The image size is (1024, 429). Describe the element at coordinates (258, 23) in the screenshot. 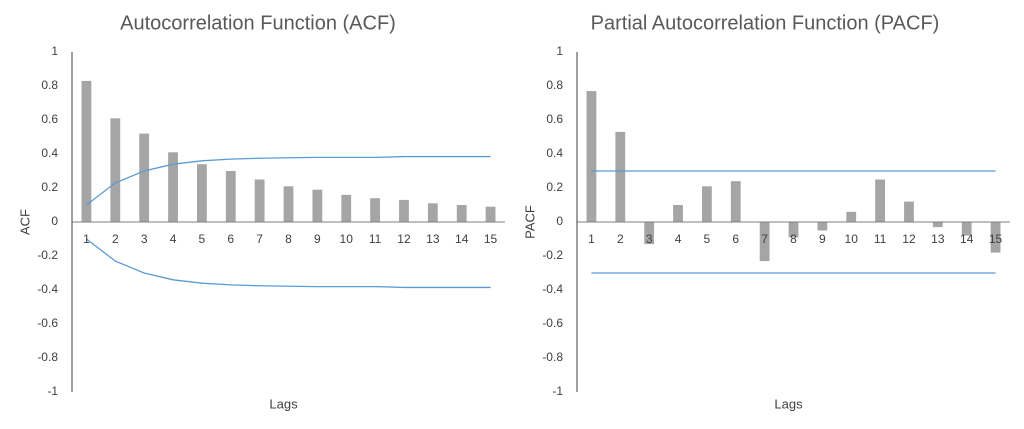

I see `chart-title: Autocorrelation Function (ACF)` at that location.